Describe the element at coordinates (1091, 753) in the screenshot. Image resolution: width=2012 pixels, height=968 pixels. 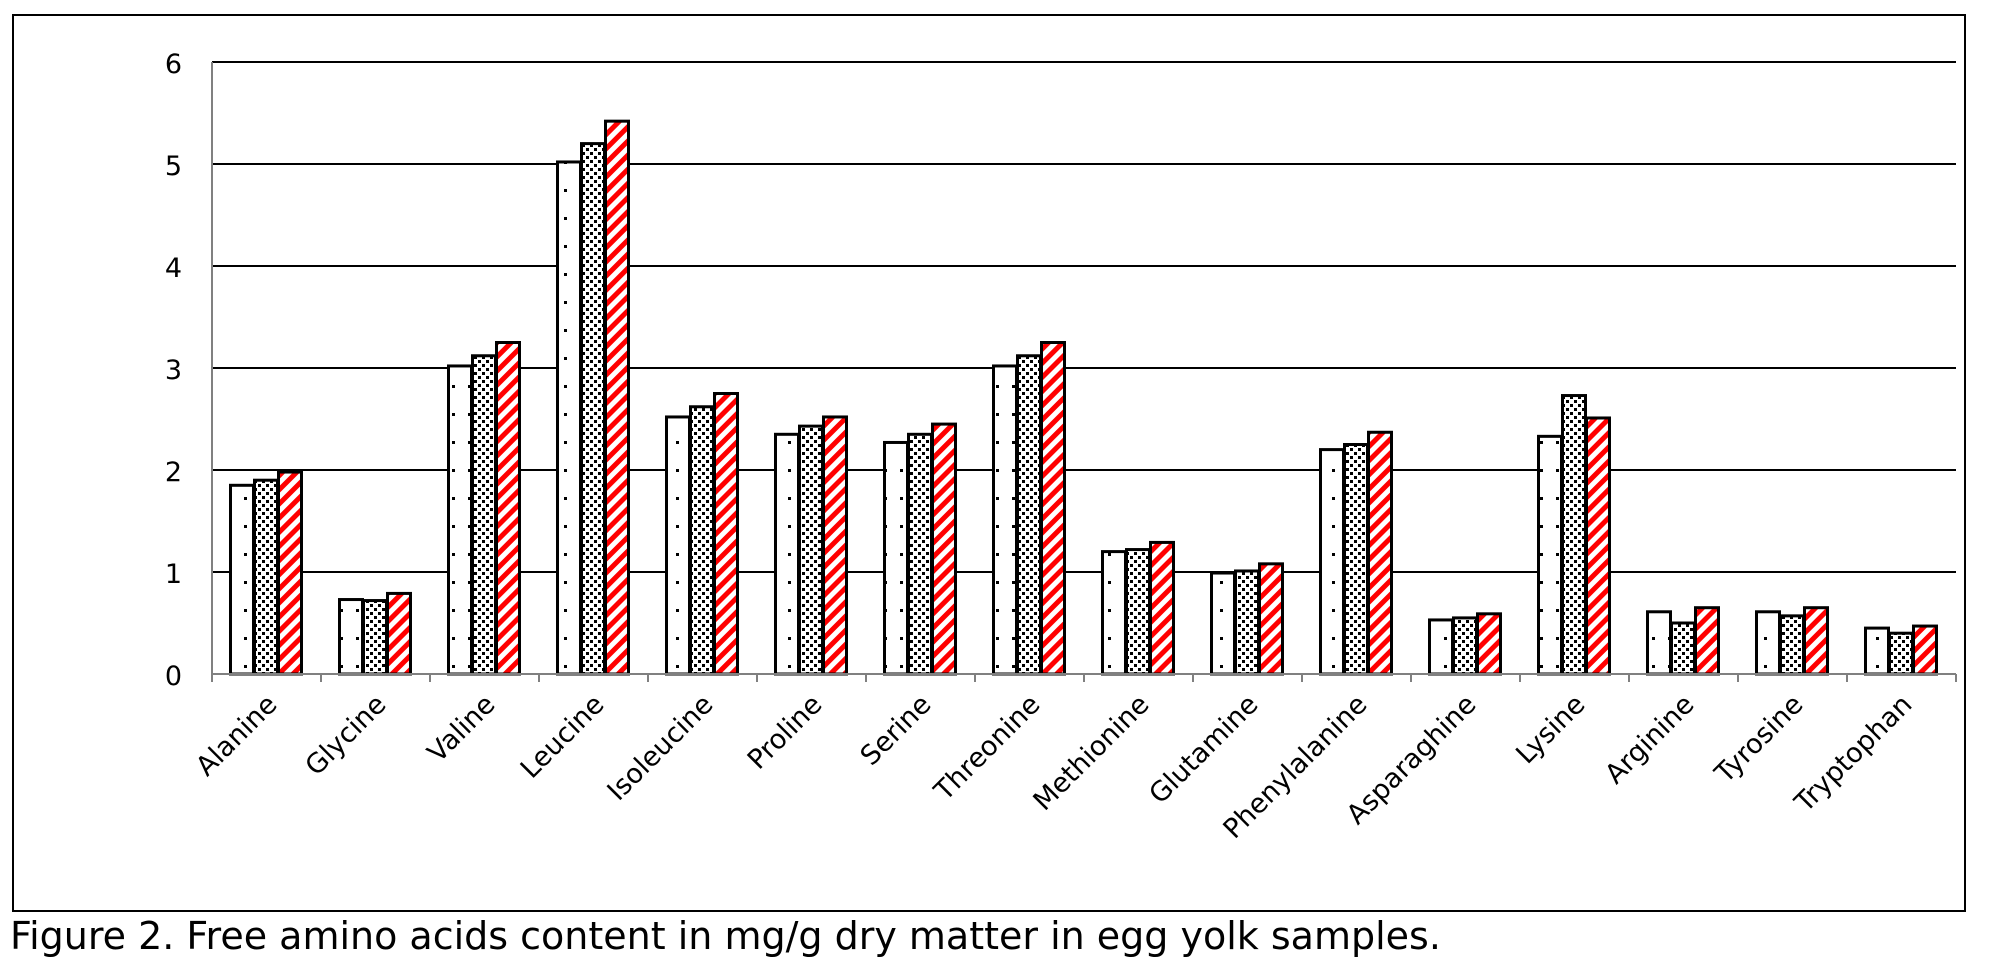
I see `x-tick-label: Methionine` at that location.